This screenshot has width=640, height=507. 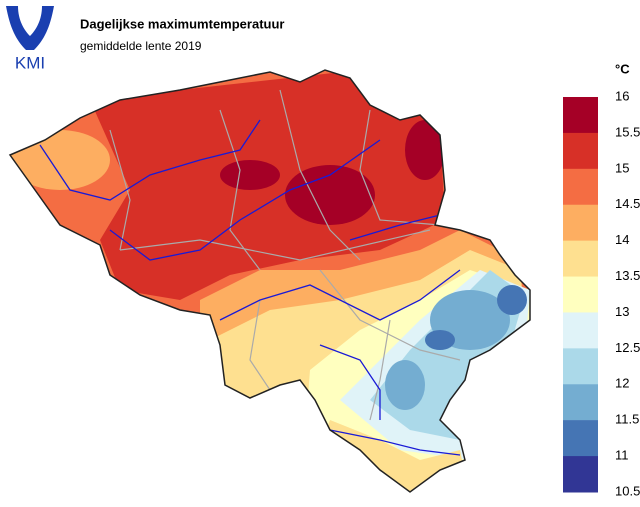 What do you see at coordinates (622, 68) in the screenshot?
I see `legend-unit: °C` at bounding box center [622, 68].